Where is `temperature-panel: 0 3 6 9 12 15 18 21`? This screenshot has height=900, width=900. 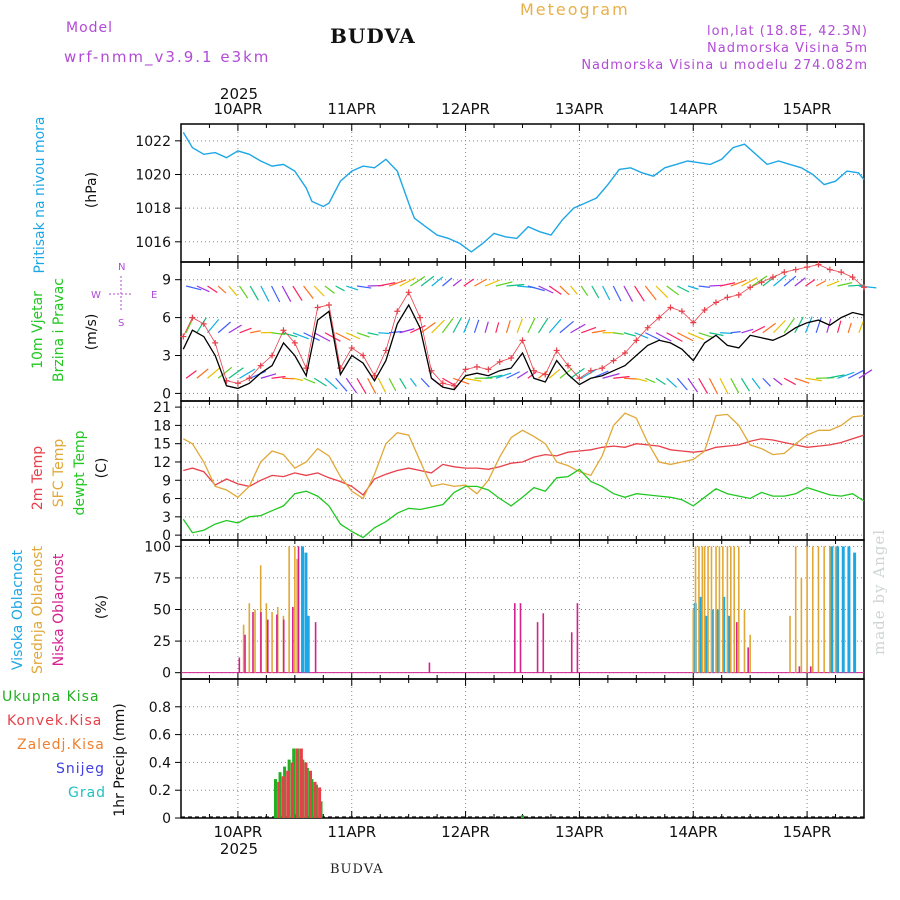 temperature-panel: 0 3 6 9 12 15 18 21 is located at coordinates (509, 472).